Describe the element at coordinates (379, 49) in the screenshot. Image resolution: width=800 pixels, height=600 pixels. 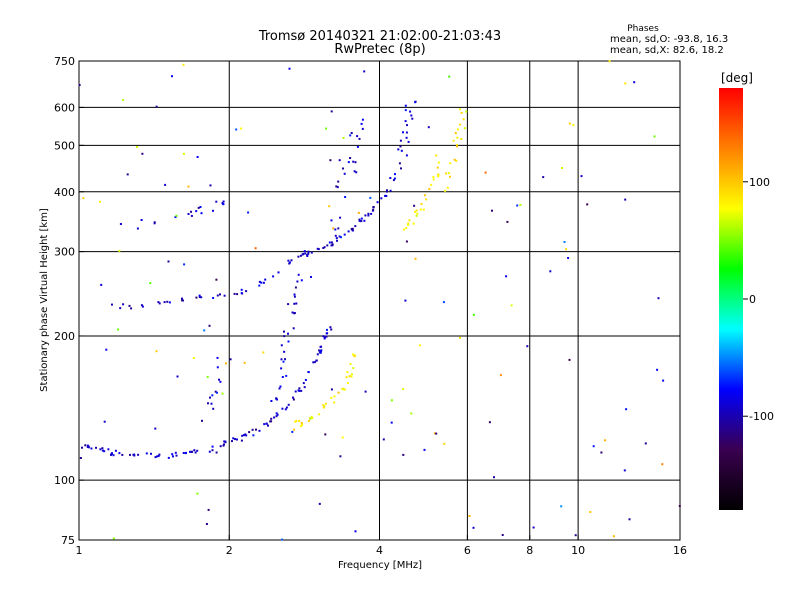
I see `chart-subtitle: RwPretec (8p)` at that location.